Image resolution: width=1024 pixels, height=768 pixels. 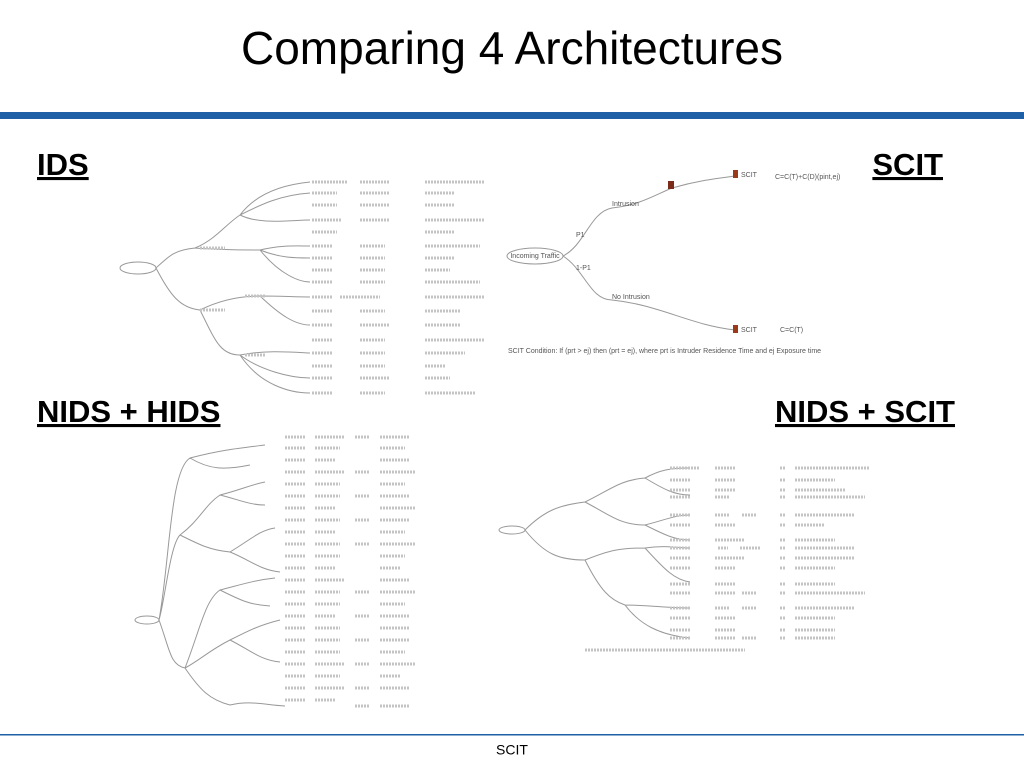 I want to click on node-label: No Intrusion, so click(x=631, y=297).